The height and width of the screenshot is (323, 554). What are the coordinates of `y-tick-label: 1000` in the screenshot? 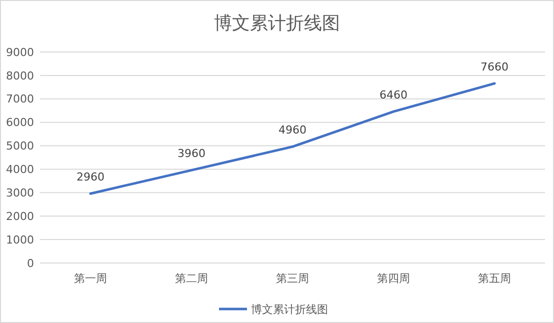 It's located at (20, 239).